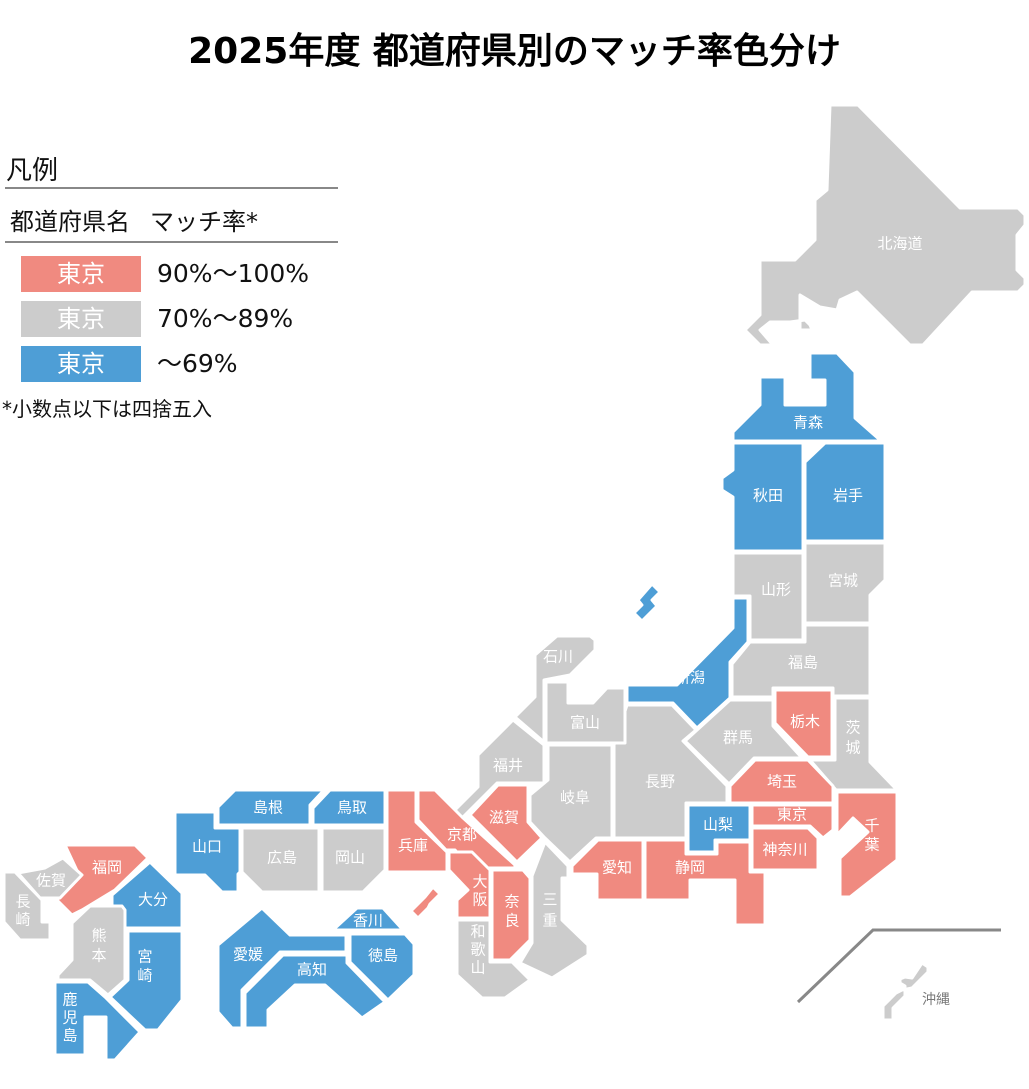 This screenshot has height=1089, width=1029. What do you see at coordinates (549, 900) in the screenshot?
I see `label-mie-1: 三` at bounding box center [549, 900].